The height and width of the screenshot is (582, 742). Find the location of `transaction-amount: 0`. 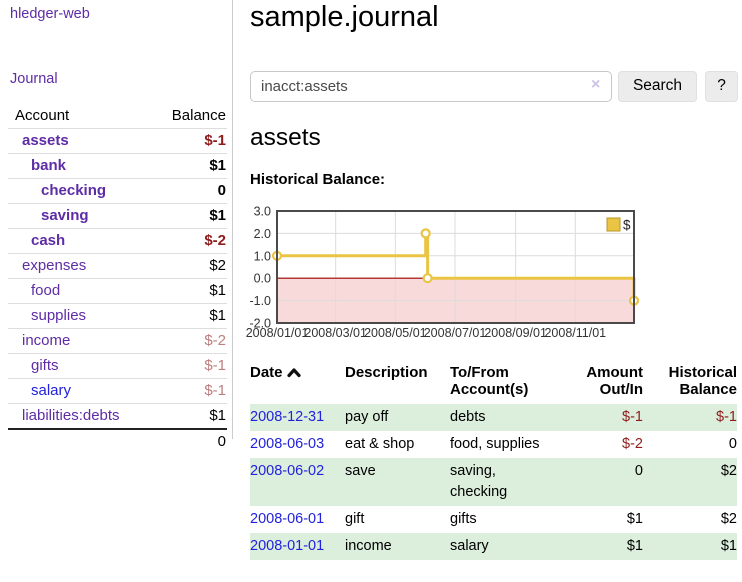

transaction-amount: 0 is located at coordinates (638, 471).